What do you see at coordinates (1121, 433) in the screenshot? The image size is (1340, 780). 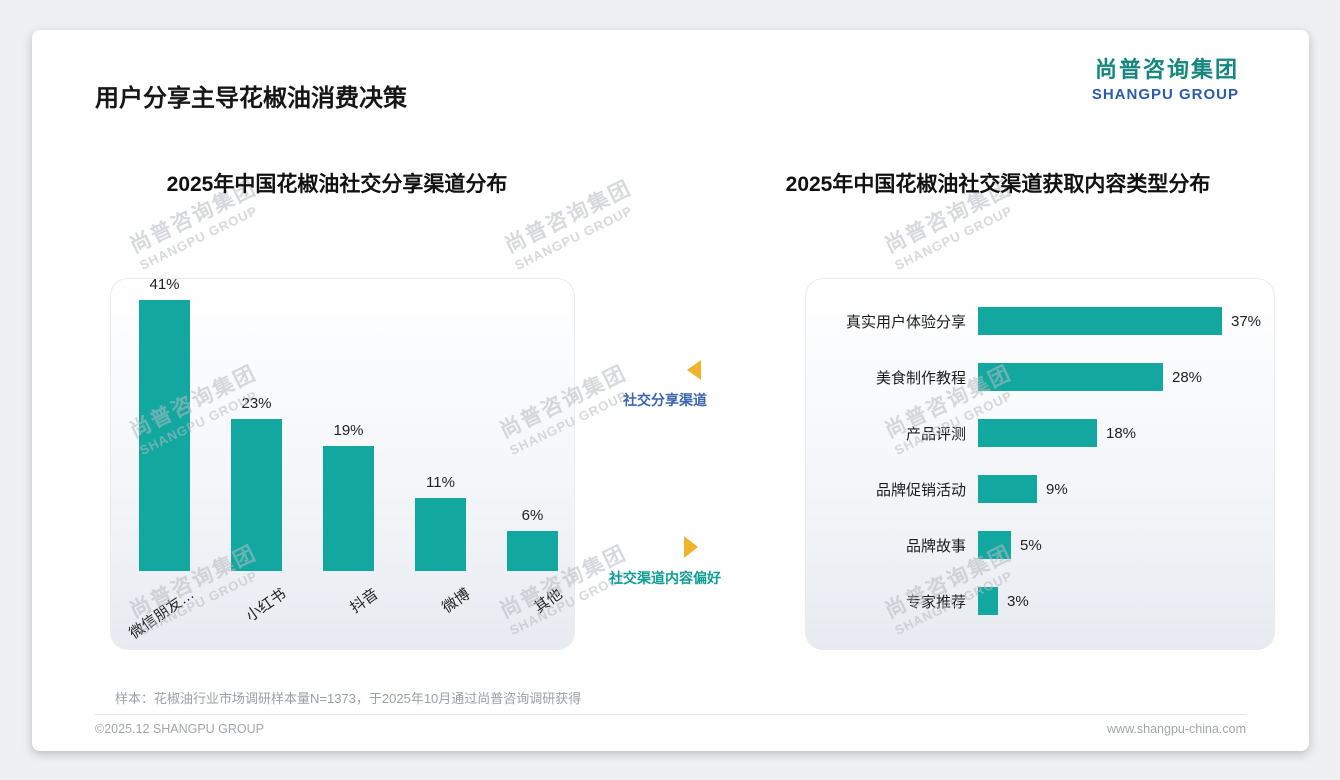 I see `bar-value-label: 18%` at bounding box center [1121, 433].